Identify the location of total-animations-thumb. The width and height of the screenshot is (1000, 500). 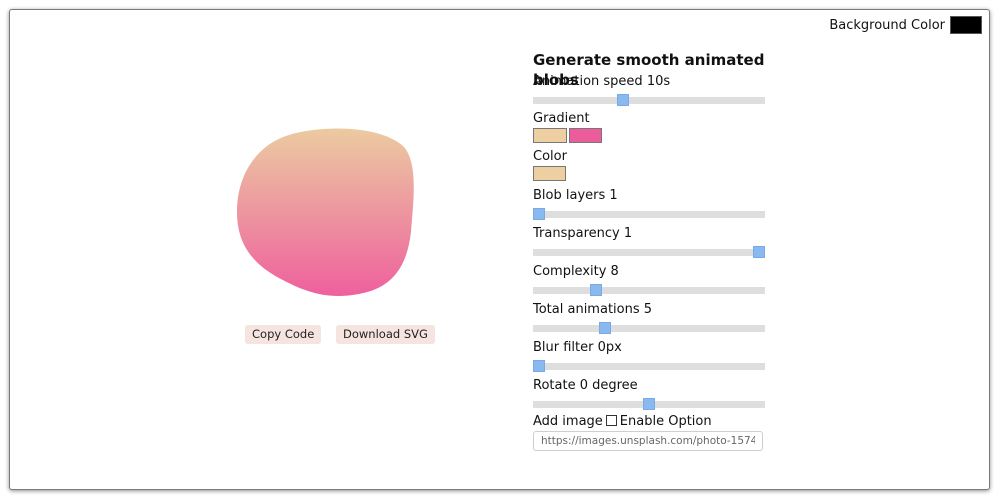
(605, 328).